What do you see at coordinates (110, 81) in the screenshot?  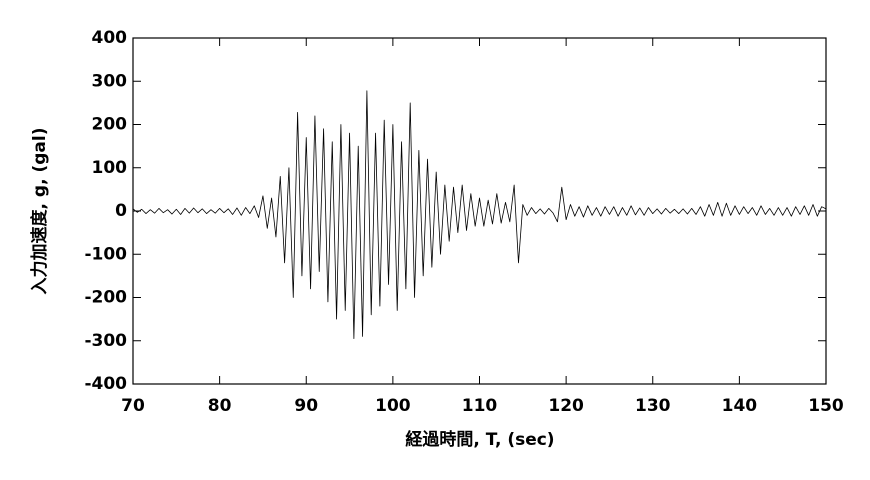 I see `y-tick-label: 300` at bounding box center [110, 81].